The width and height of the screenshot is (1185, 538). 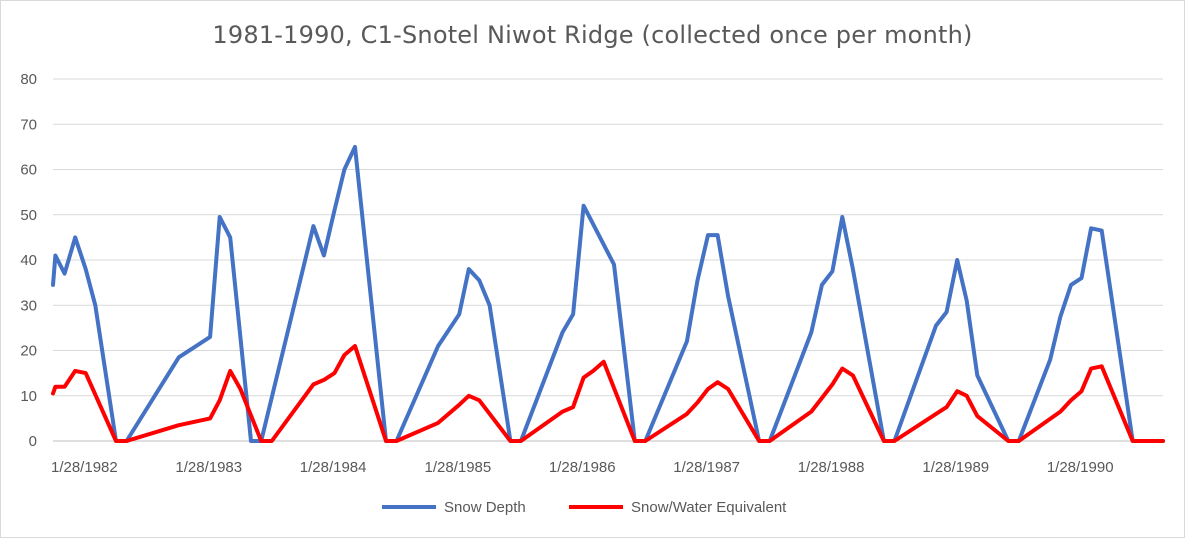 I want to click on x-tick-label: 1/28/1990, so click(x=1080, y=467).